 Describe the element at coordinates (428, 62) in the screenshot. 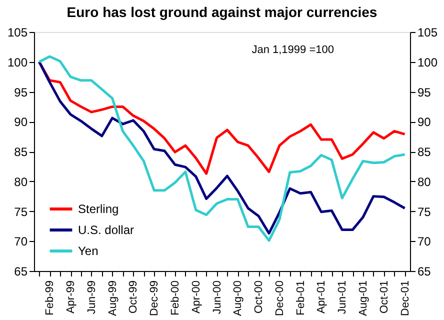

I see `y2-tick-label: 100` at that location.